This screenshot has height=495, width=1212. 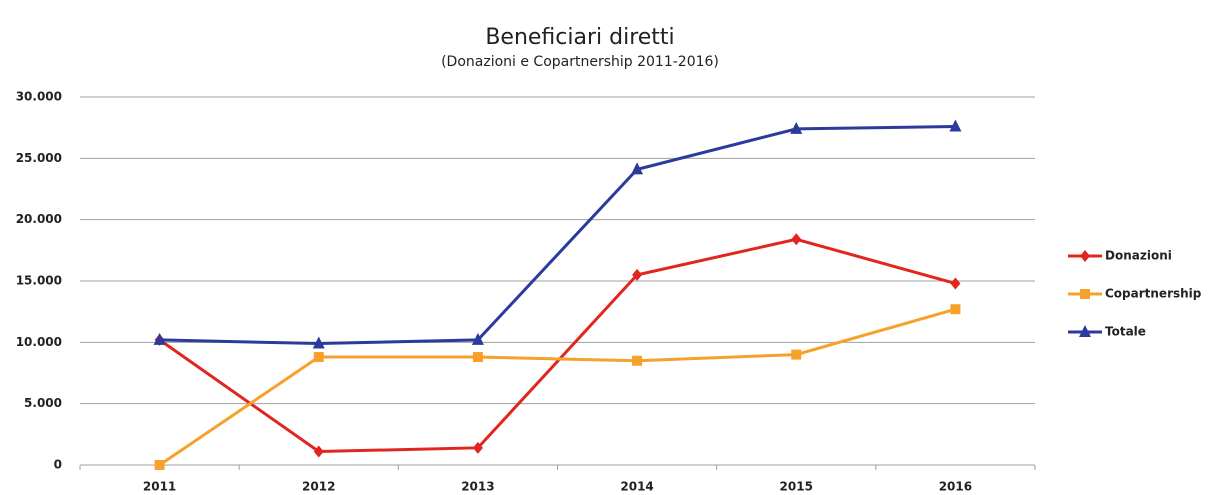 What do you see at coordinates (39, 158) in the screenshot?
I see `y-tick-label: 25.000` at bounding box center [39, 158].